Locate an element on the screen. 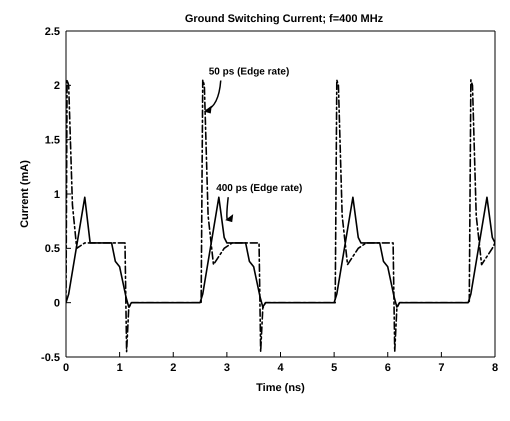 This screenshot has height=421, width=510. x-axis-title: Time (ns) is located at coordinates (281, 388).